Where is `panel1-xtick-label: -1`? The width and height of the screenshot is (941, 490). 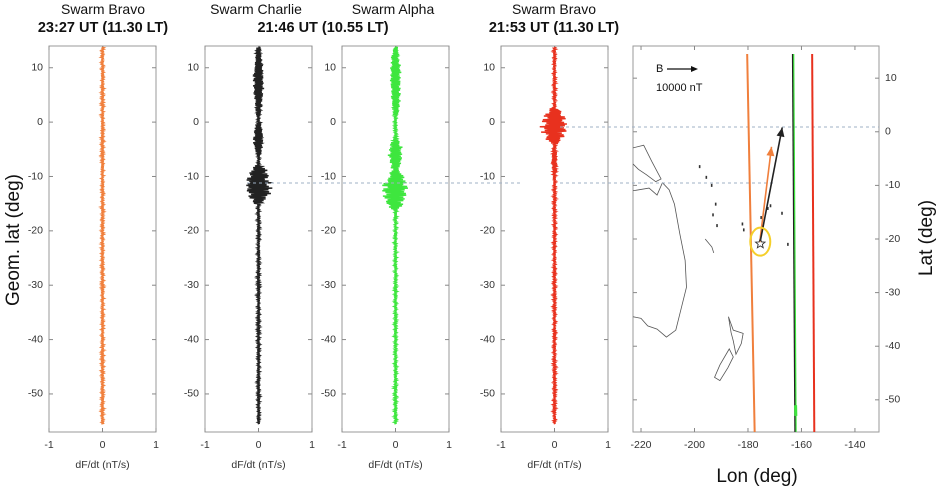 panel1-xtick-label: -1 is located at coordinates (48, 445).